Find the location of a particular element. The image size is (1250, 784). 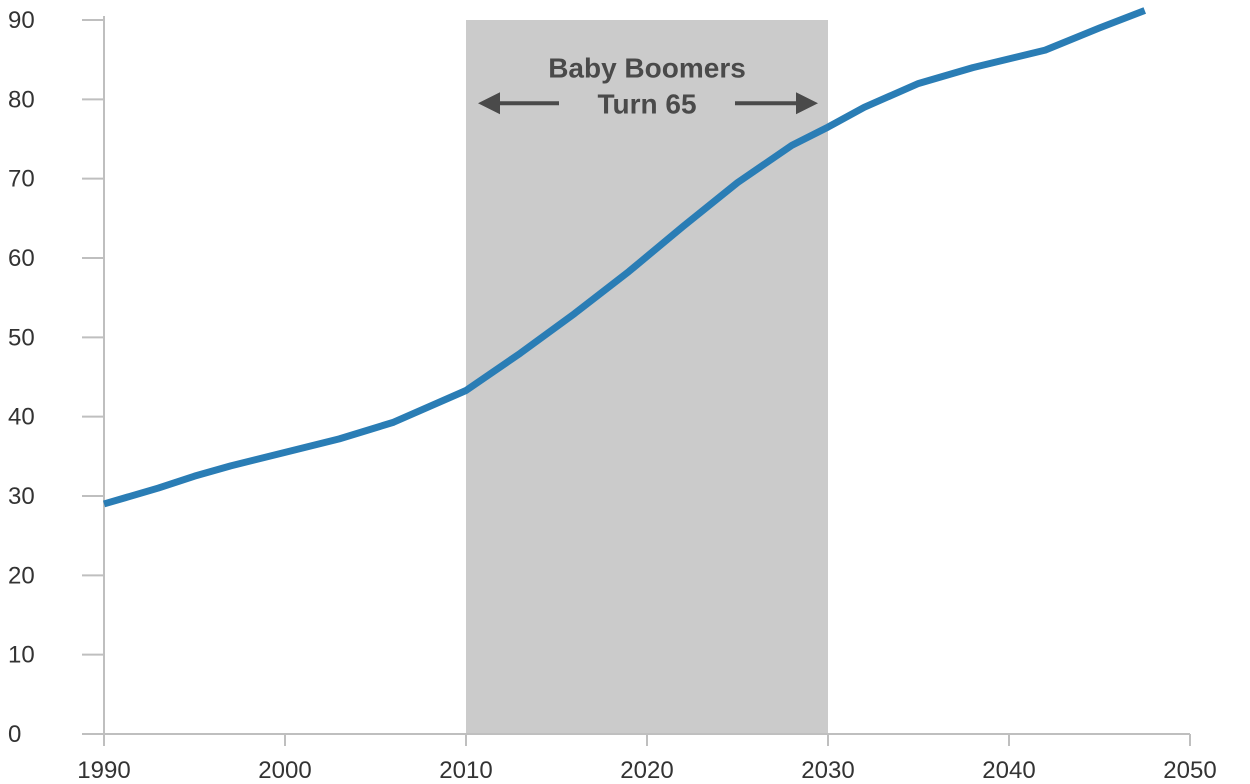

x-tick-label: 1990 is located at coordinates (103, 770).